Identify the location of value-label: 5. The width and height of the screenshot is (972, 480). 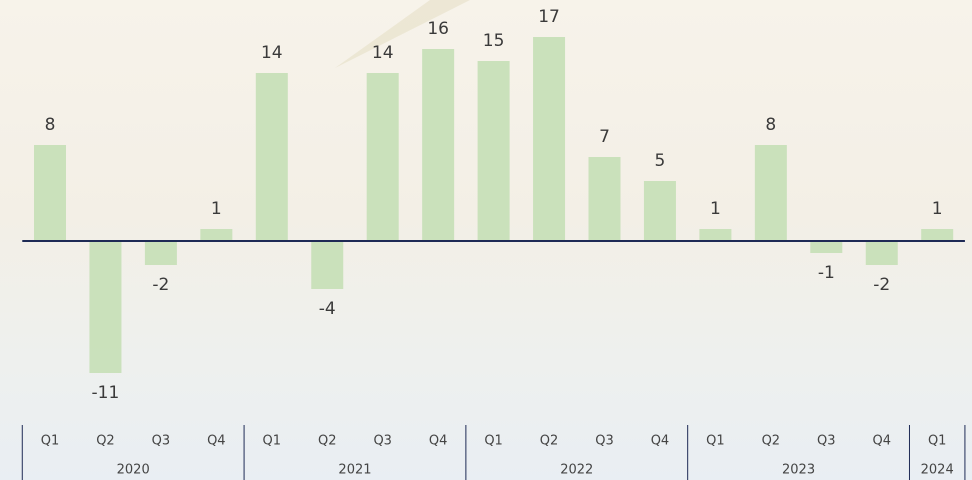
(660, 161).